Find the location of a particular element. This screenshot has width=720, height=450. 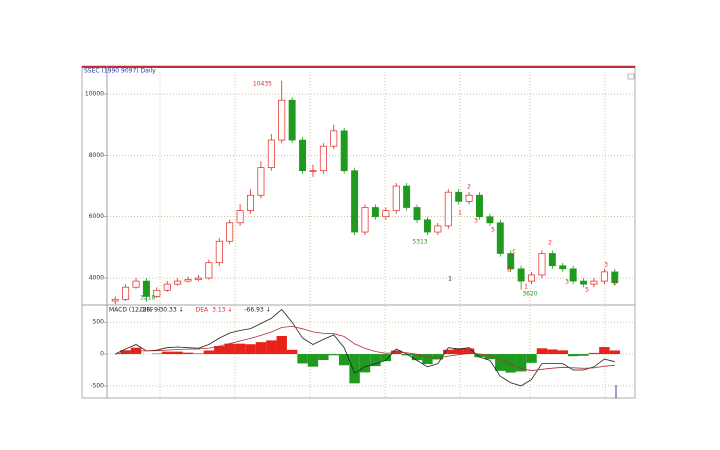

y-tick-label: 500 is located at coordinates (99, 322).